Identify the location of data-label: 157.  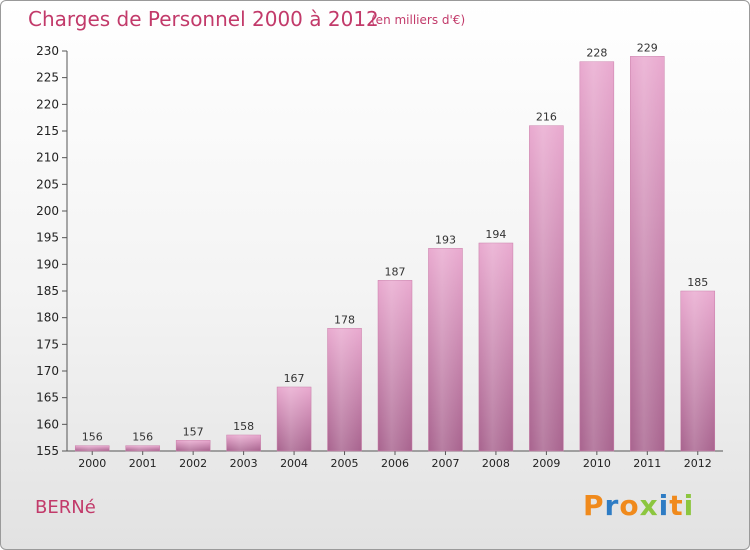
(193, 431).